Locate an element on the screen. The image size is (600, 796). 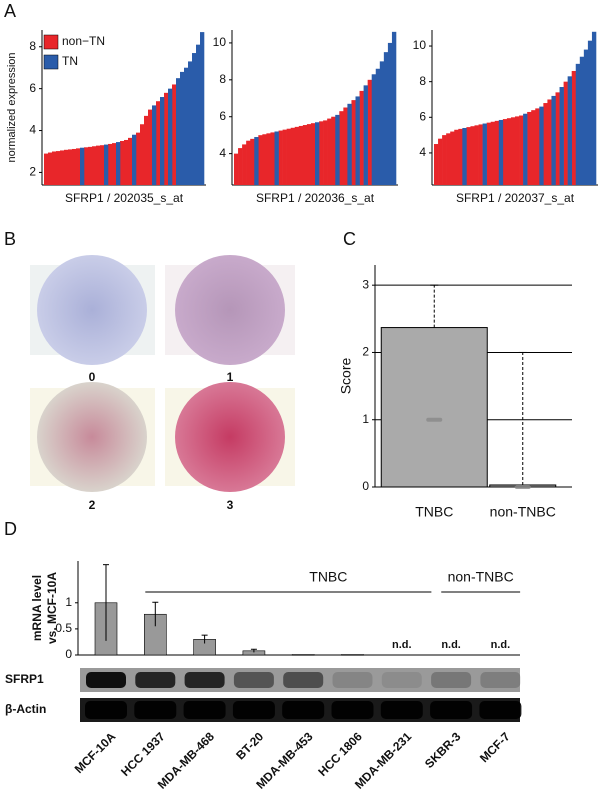
y-axis-label: Score is located at coordinates (346, 376).